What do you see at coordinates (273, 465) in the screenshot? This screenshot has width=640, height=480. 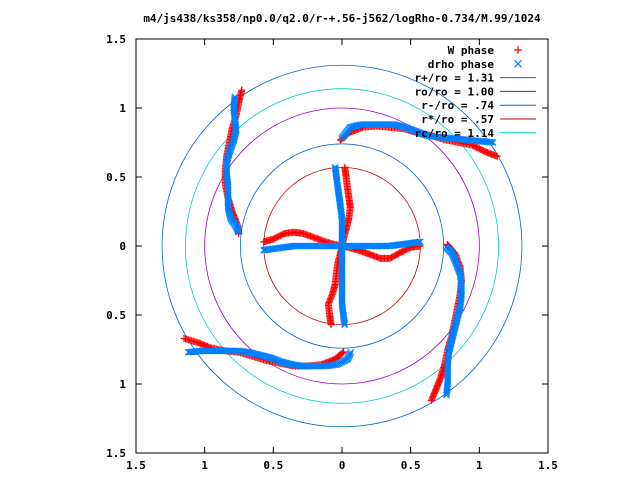 I see `x-tick-label-2: 0.5` at bounding box center [273, 465].